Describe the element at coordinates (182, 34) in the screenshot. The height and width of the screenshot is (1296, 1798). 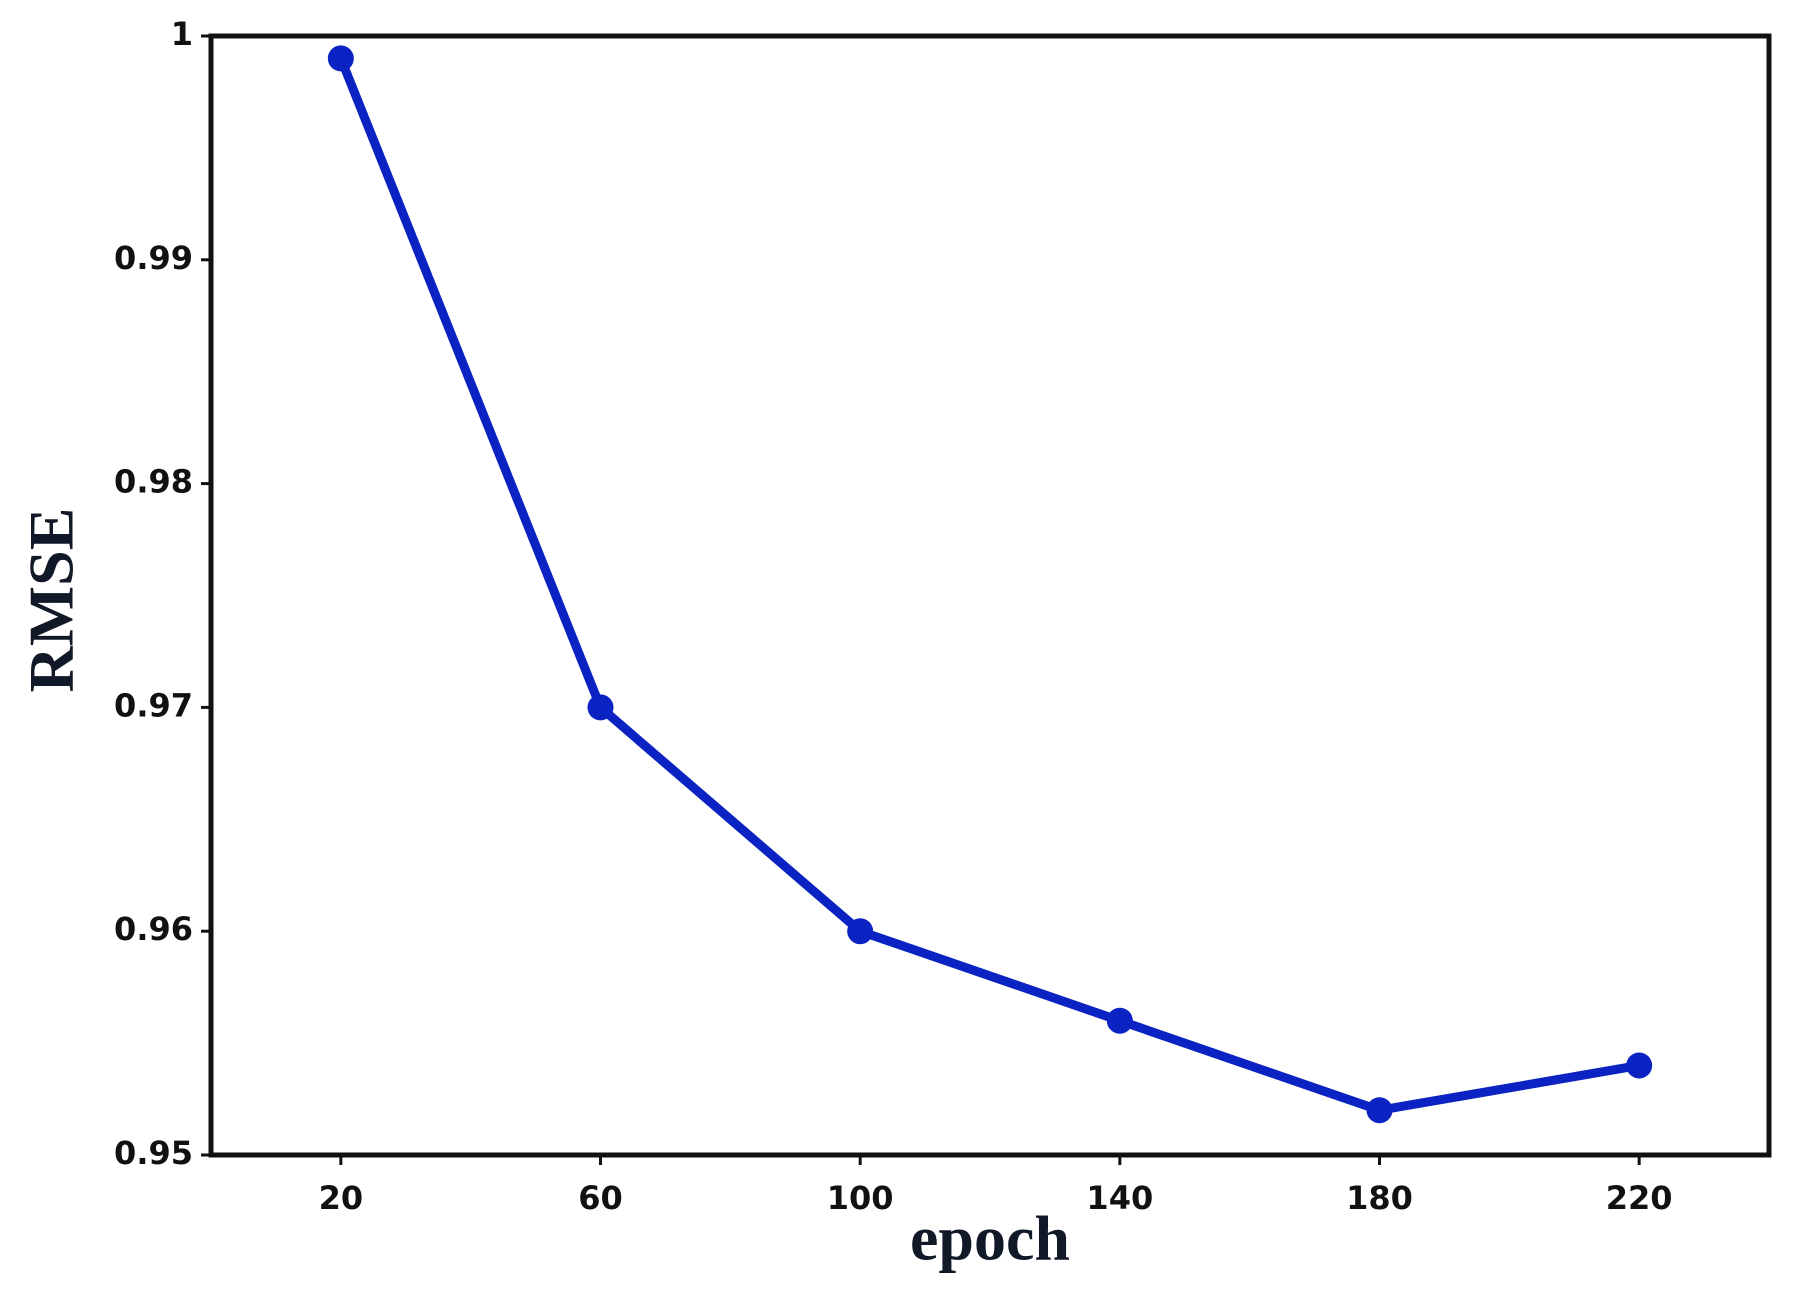
I see `y-tick-label: 1` at that location.